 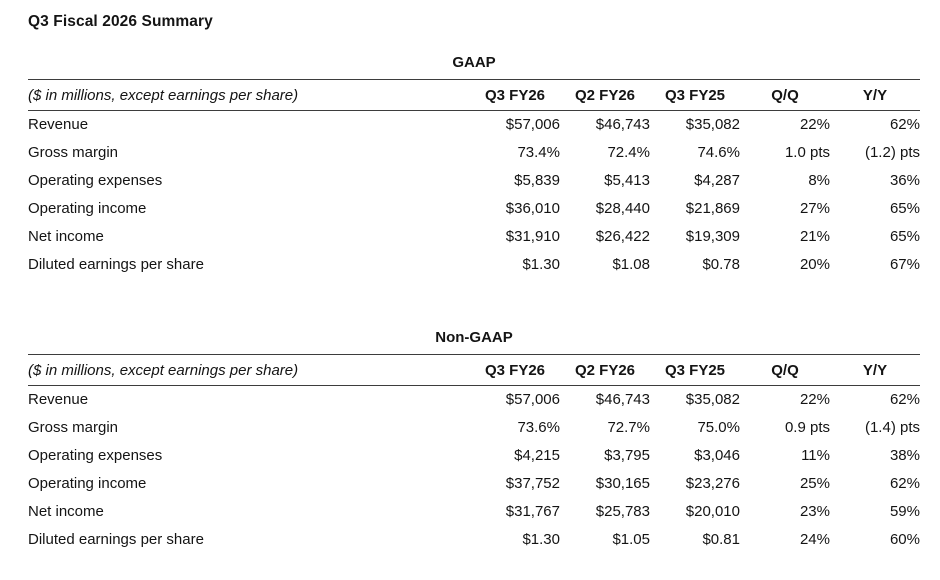 What do you see at coordinates (815, 455) in the screenshot?
I see `cell-value: 11%` at bounding box center [815, 455].